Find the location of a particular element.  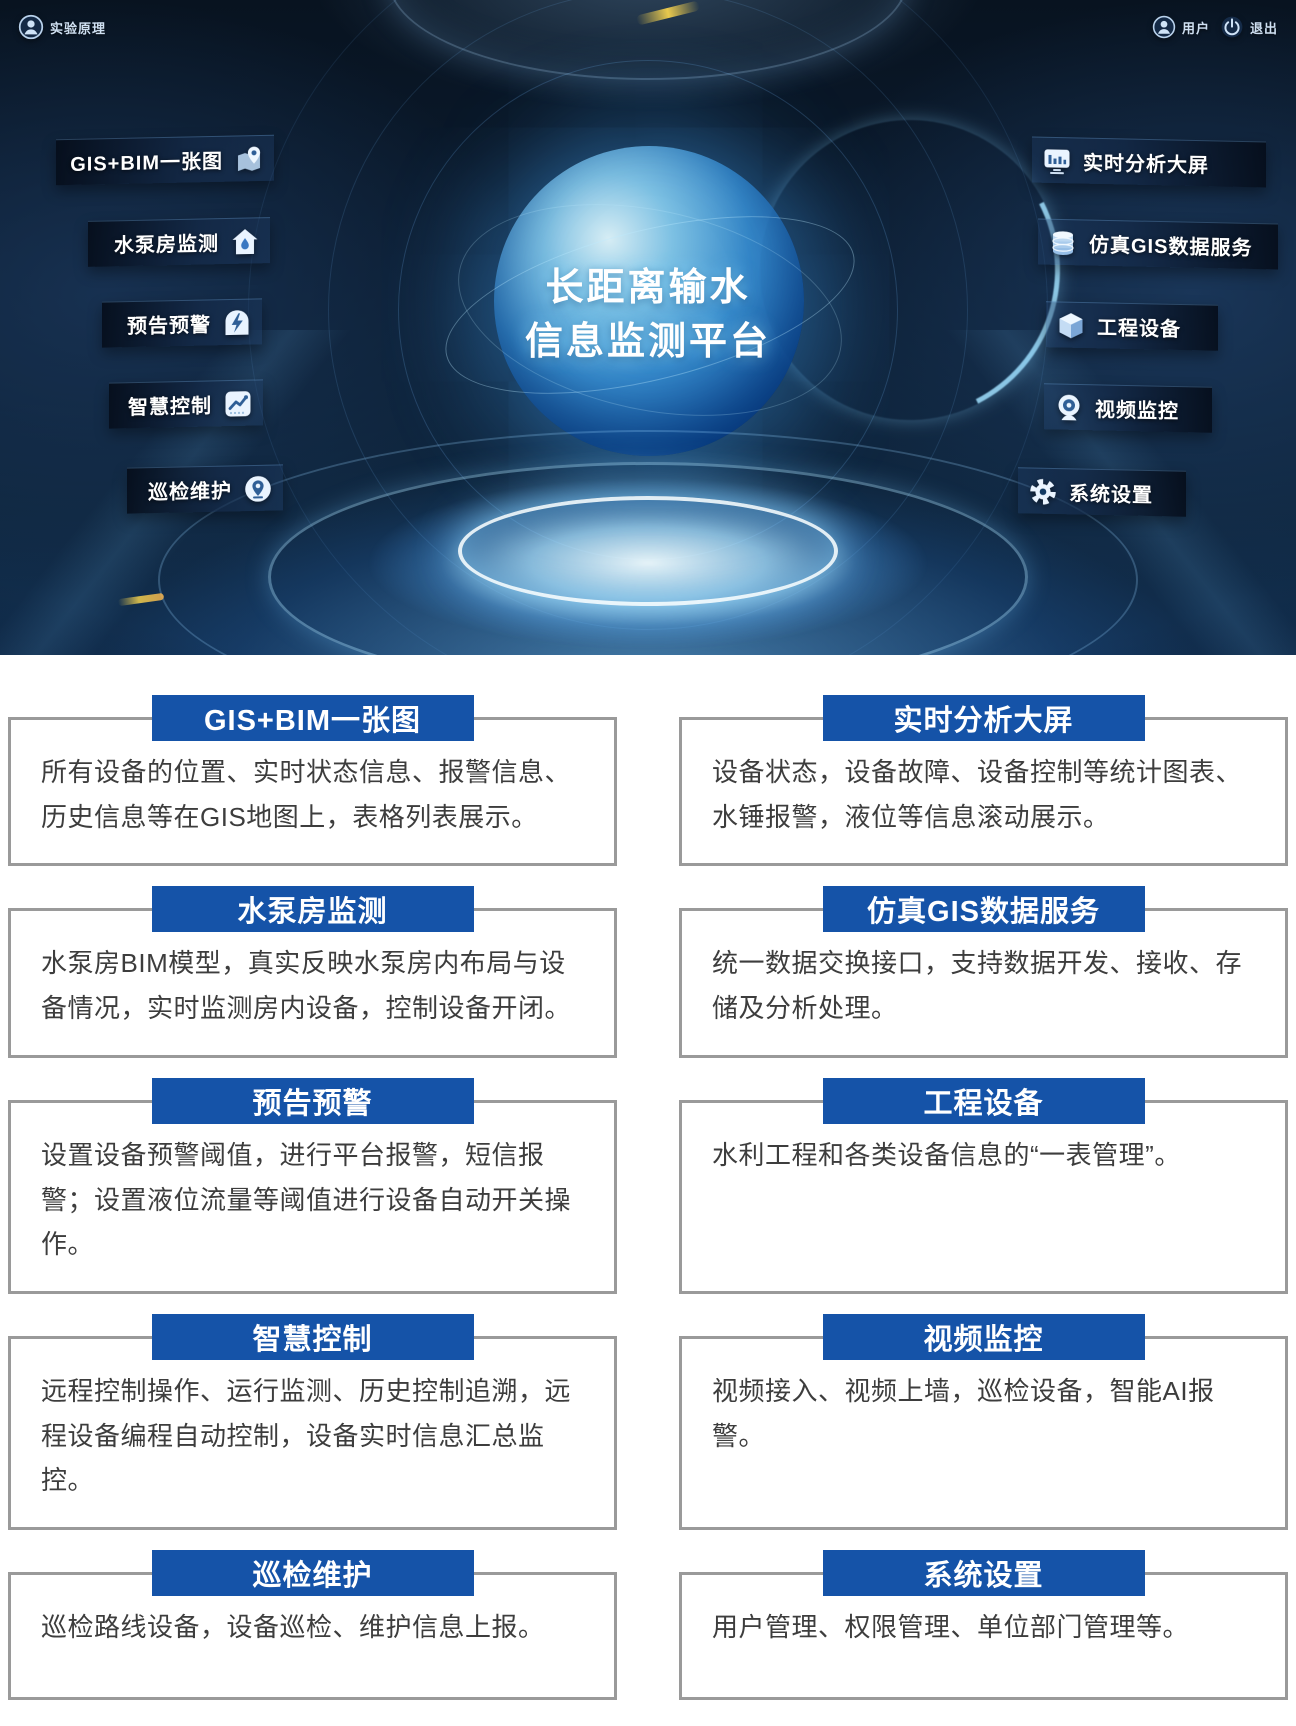

card-inspection-maintenance: 巡检维护 巡检路线设备，设备巡检、维护信息上报。 is located at coordinates (312, 1625).